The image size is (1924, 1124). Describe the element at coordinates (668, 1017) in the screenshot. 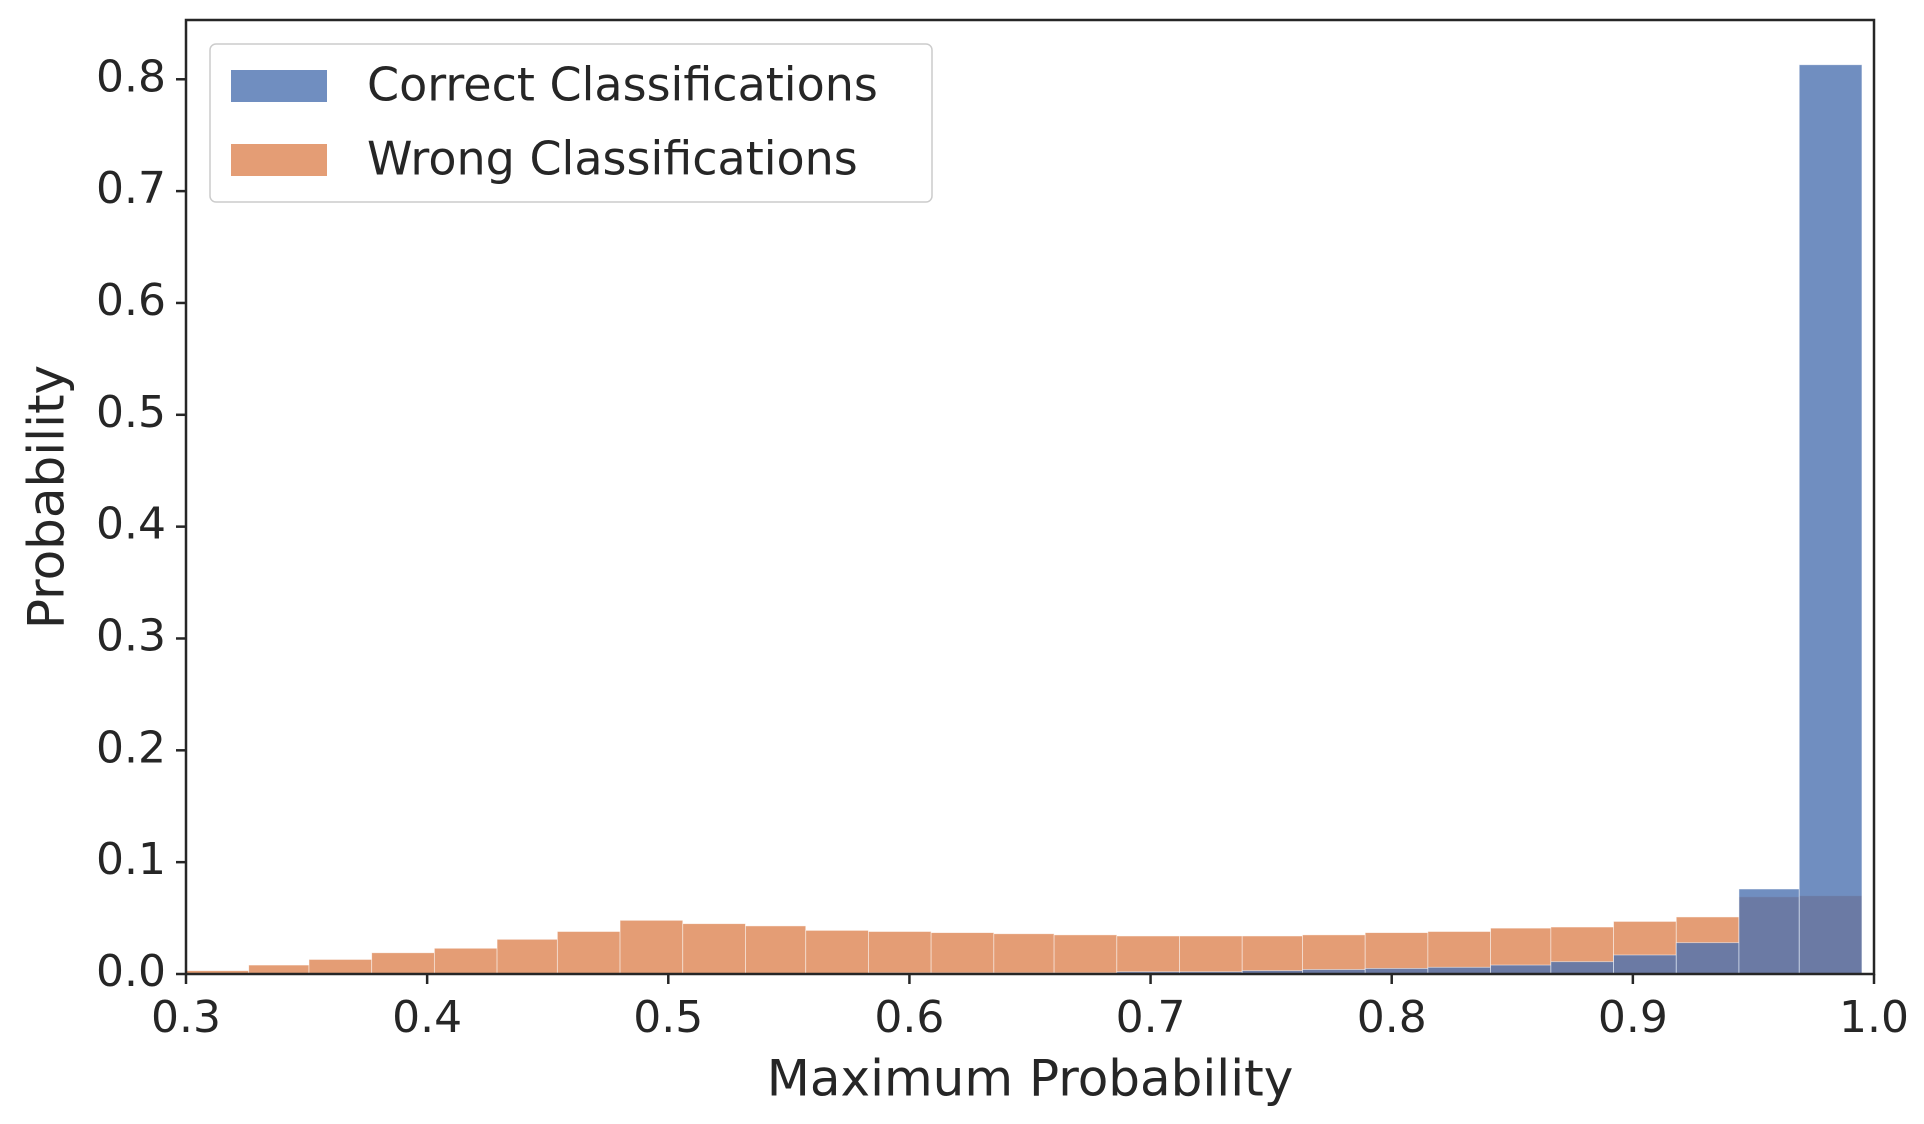

I see `x-tick-label: 0.5` at that location.